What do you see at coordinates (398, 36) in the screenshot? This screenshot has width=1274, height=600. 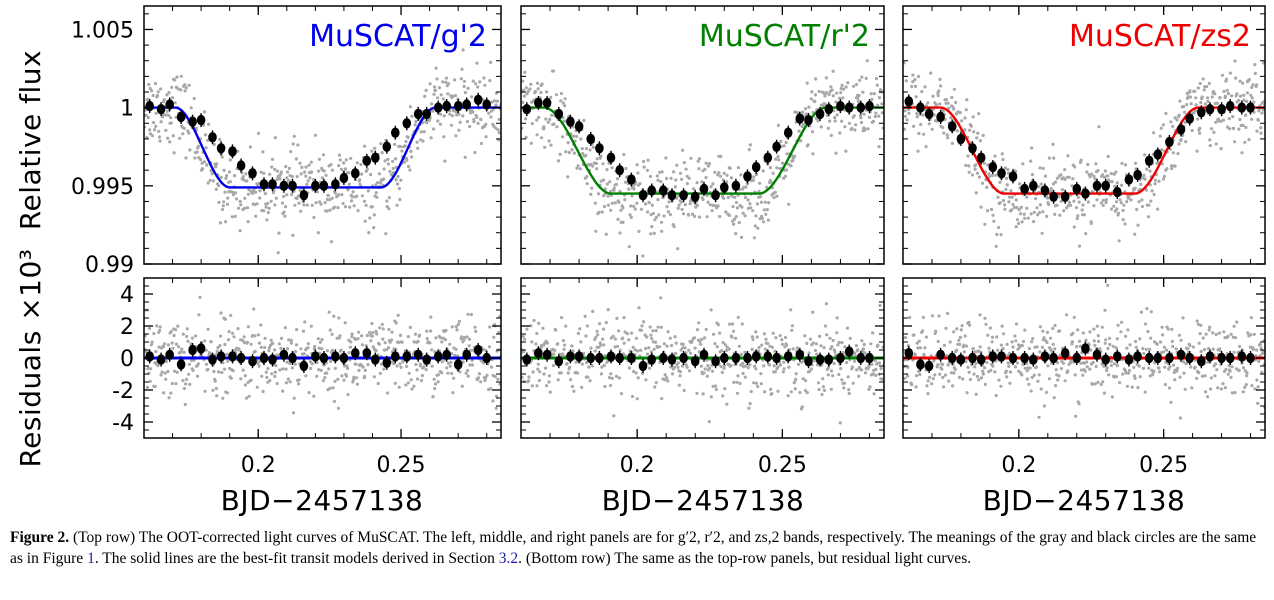 I see `band-label-0: MuSCAT/g'2` at bounding box center [398, 36].